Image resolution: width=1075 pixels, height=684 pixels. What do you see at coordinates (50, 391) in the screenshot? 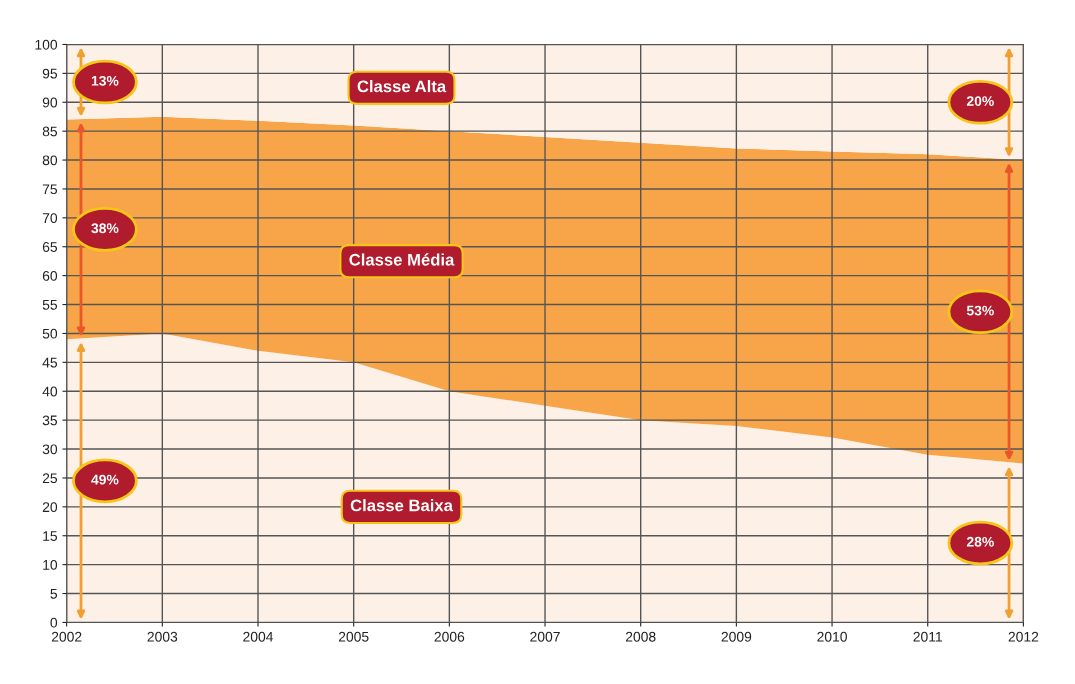
I see `y-tick-label: 40` at bounding box center [50, 391].